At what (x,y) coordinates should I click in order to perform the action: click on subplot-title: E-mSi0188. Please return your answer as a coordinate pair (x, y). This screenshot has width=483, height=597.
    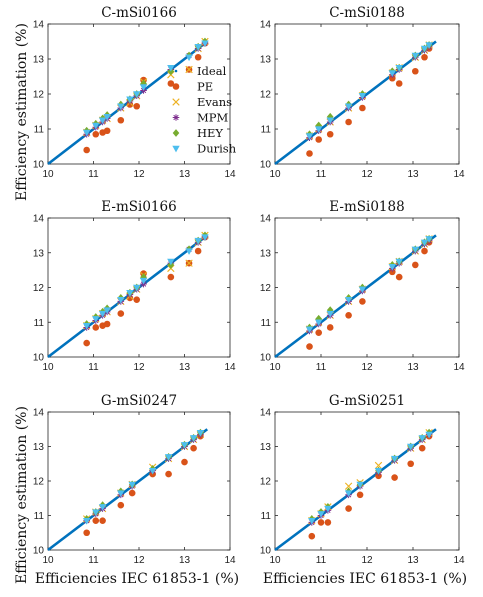
    Looking at the image, I should click on (366, 207).